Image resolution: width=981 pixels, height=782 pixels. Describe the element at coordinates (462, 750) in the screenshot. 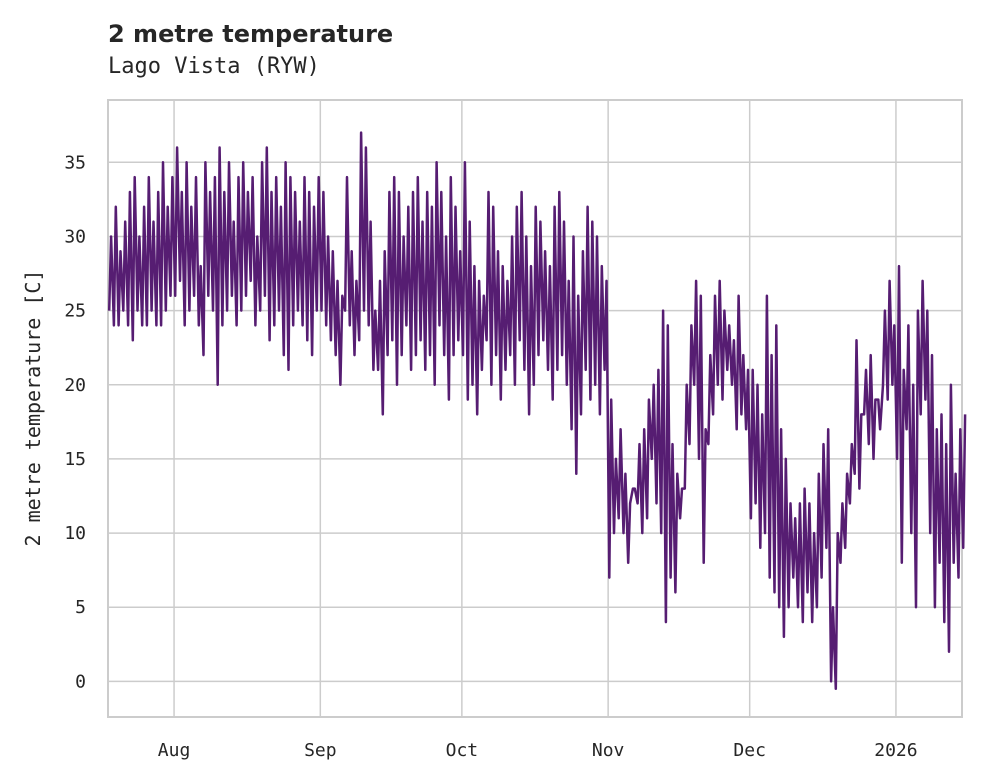

I see `x-tick-label: Oct` at that location.